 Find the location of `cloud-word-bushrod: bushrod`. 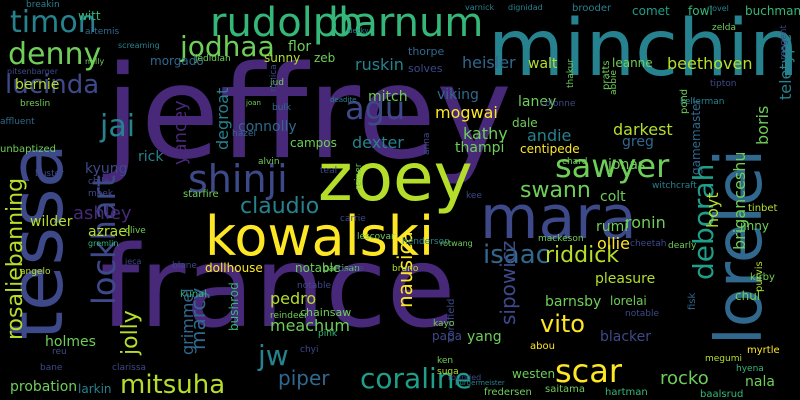

cloud-word-bushrod: bushrod is located at coordinates (234, 306).